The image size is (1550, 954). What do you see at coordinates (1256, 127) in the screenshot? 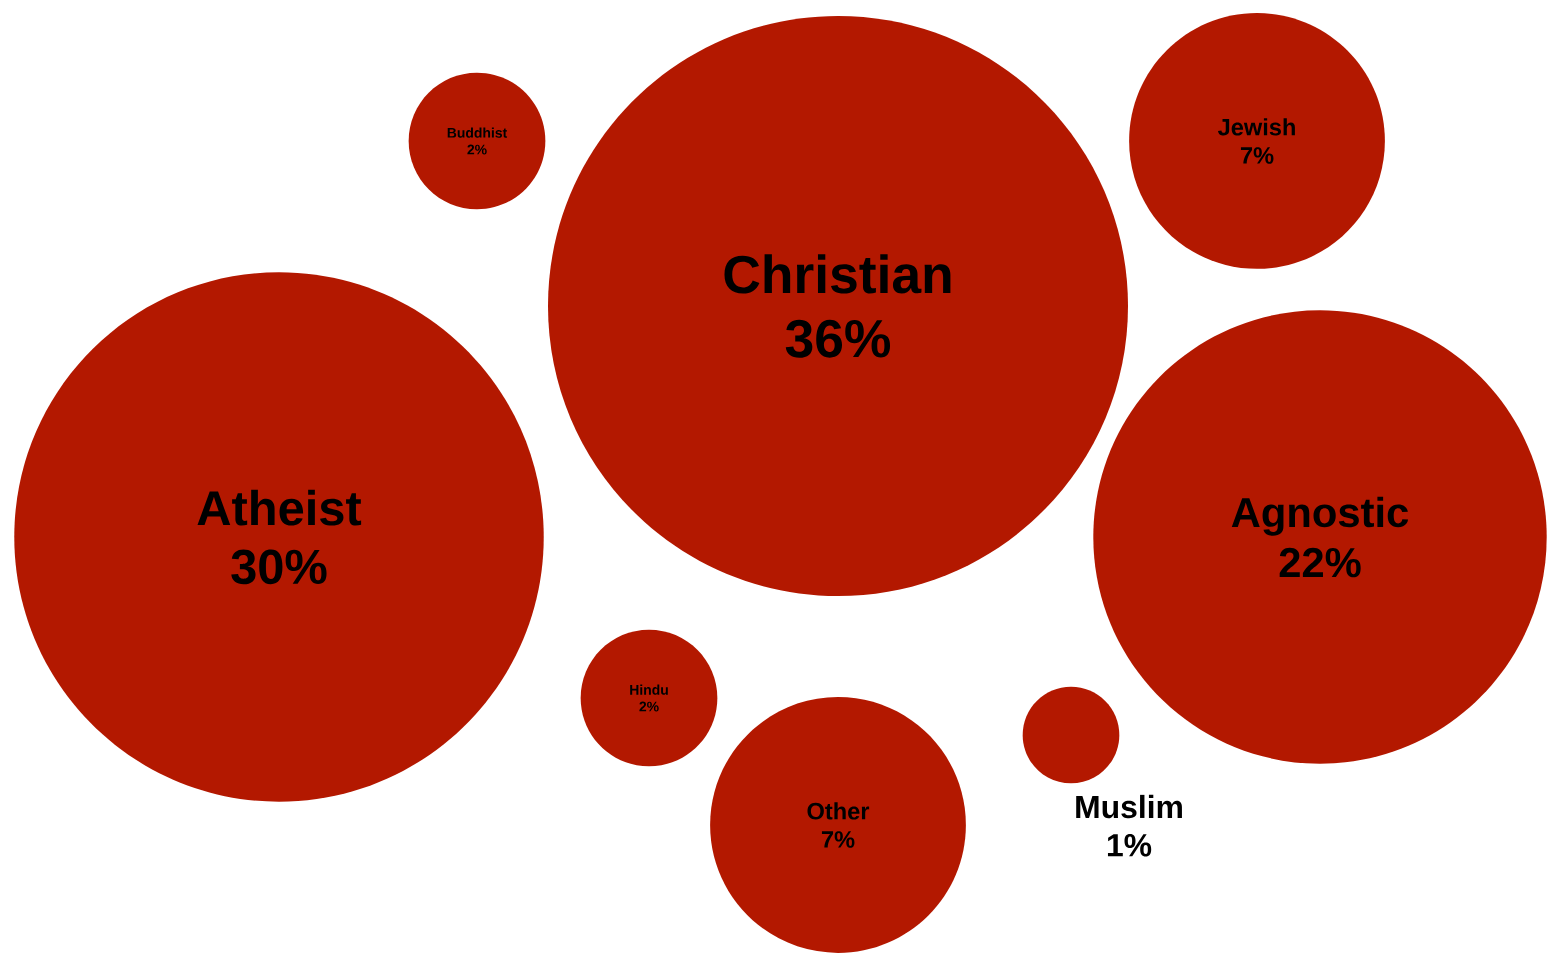
I see `category-label: Jewish` at bounding box center [1256, 127].